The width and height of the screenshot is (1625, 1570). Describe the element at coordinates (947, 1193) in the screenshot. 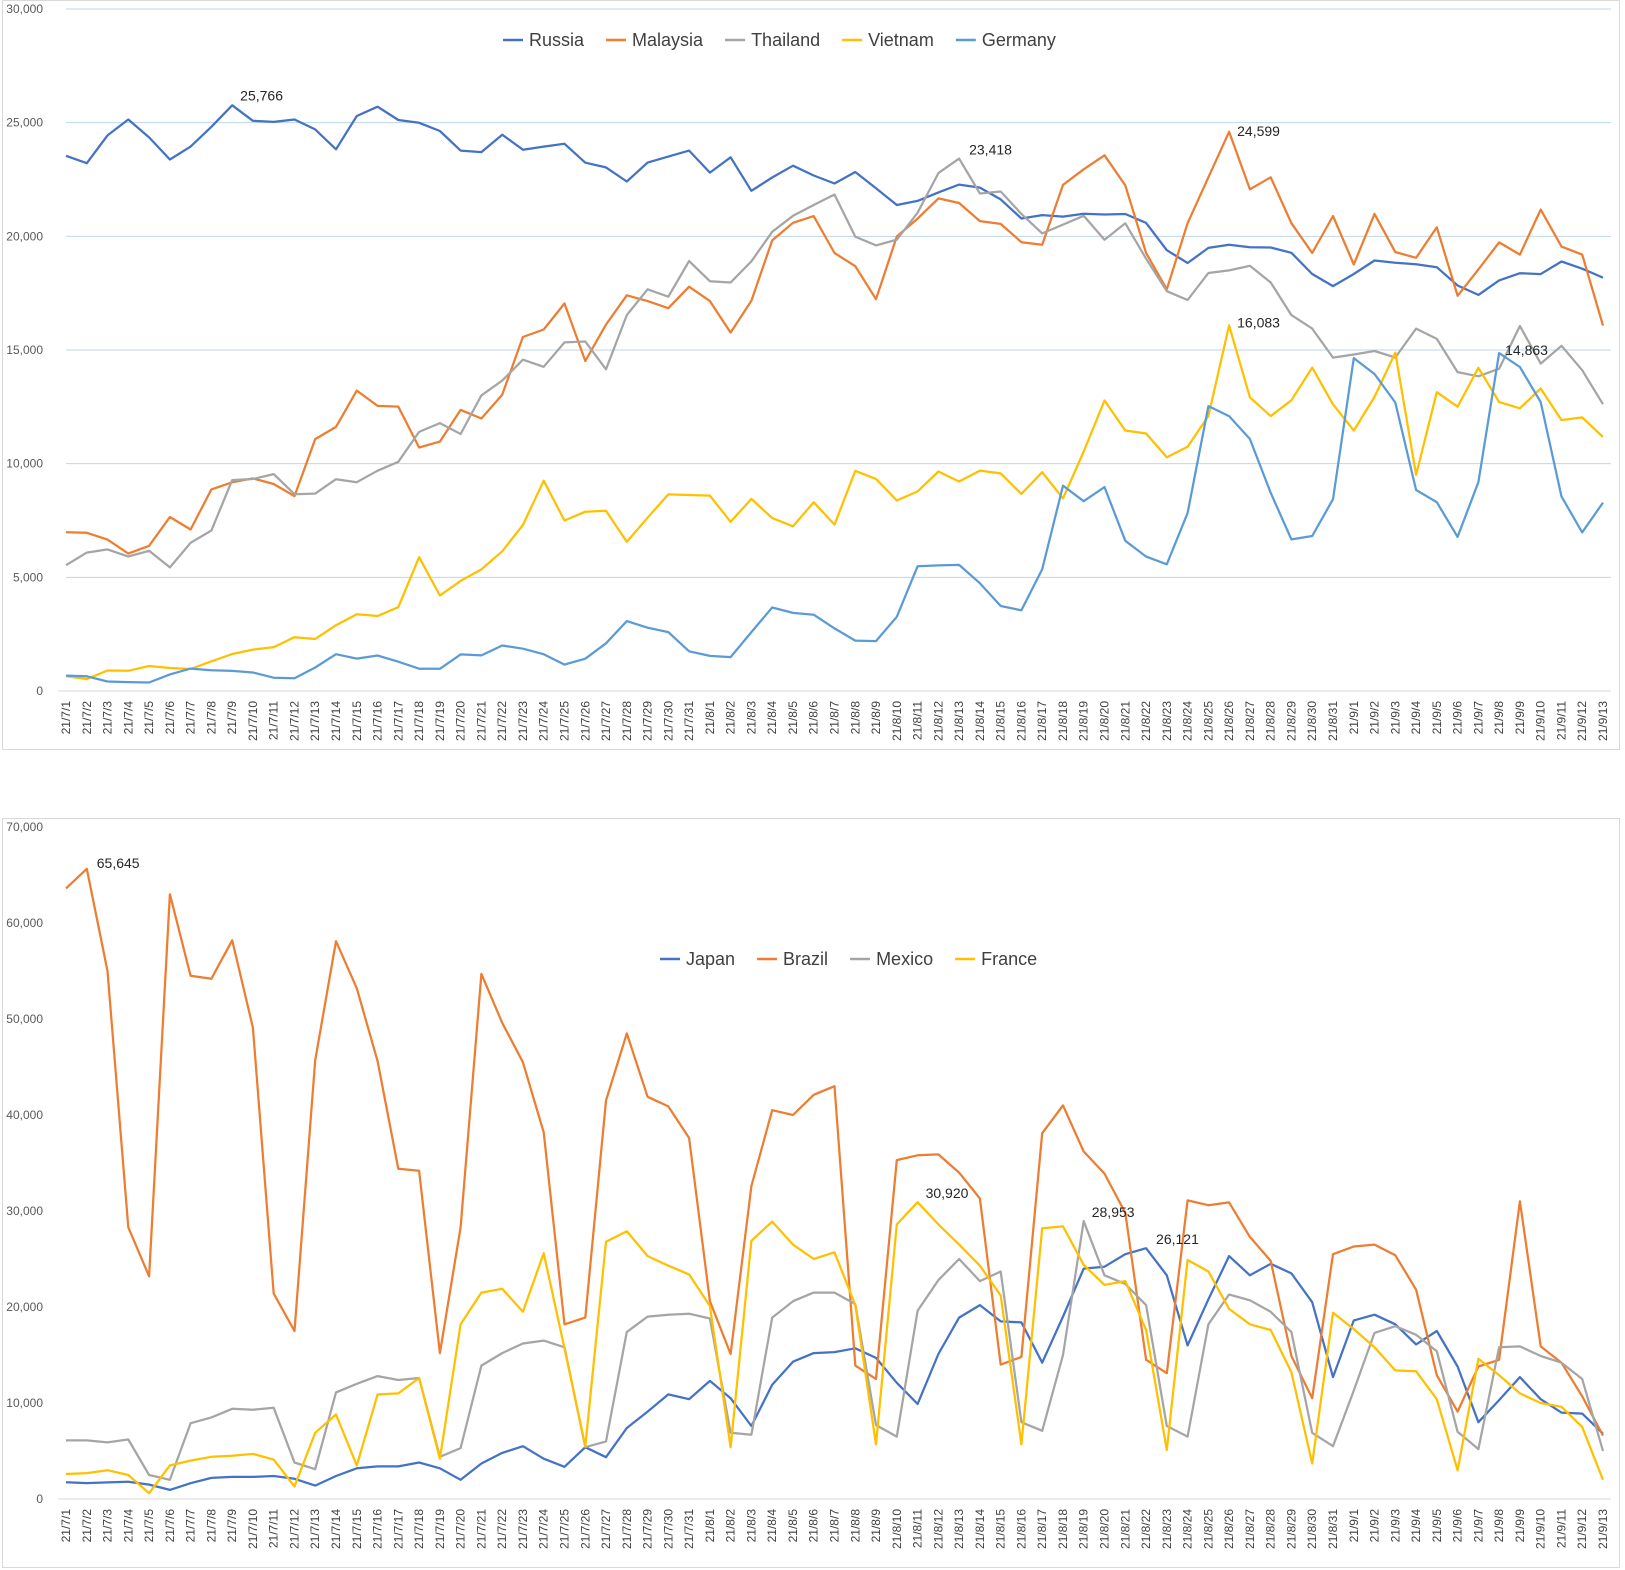

I see `data-label: 30,920` at that location.